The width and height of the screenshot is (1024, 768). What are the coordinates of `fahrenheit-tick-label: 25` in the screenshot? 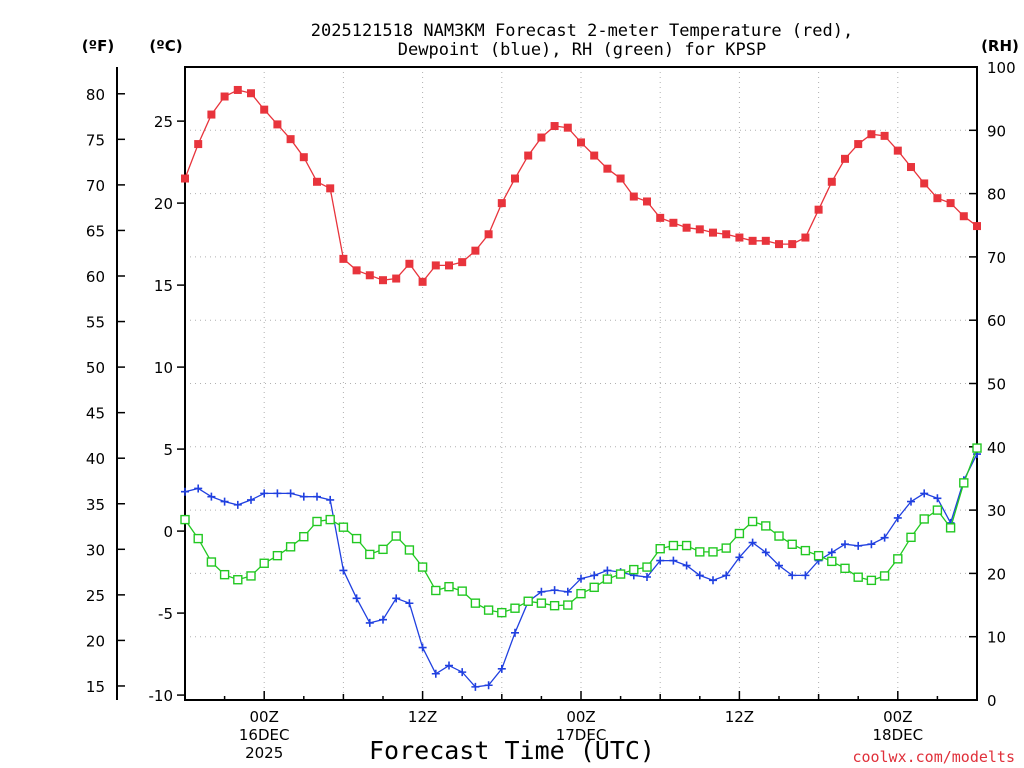 It's located at (95, 596).